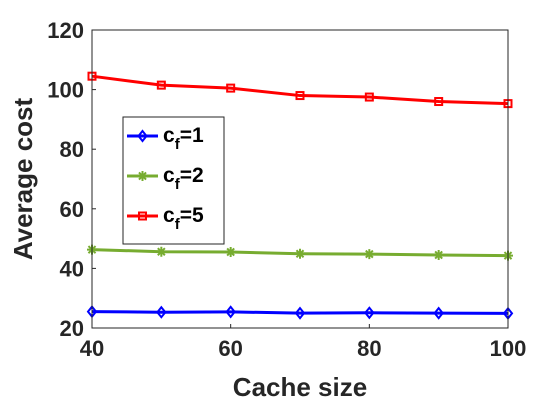 This screenshot has width=560, height=420. I want to click on y-axis-label: Average cost, so click(23, 178).